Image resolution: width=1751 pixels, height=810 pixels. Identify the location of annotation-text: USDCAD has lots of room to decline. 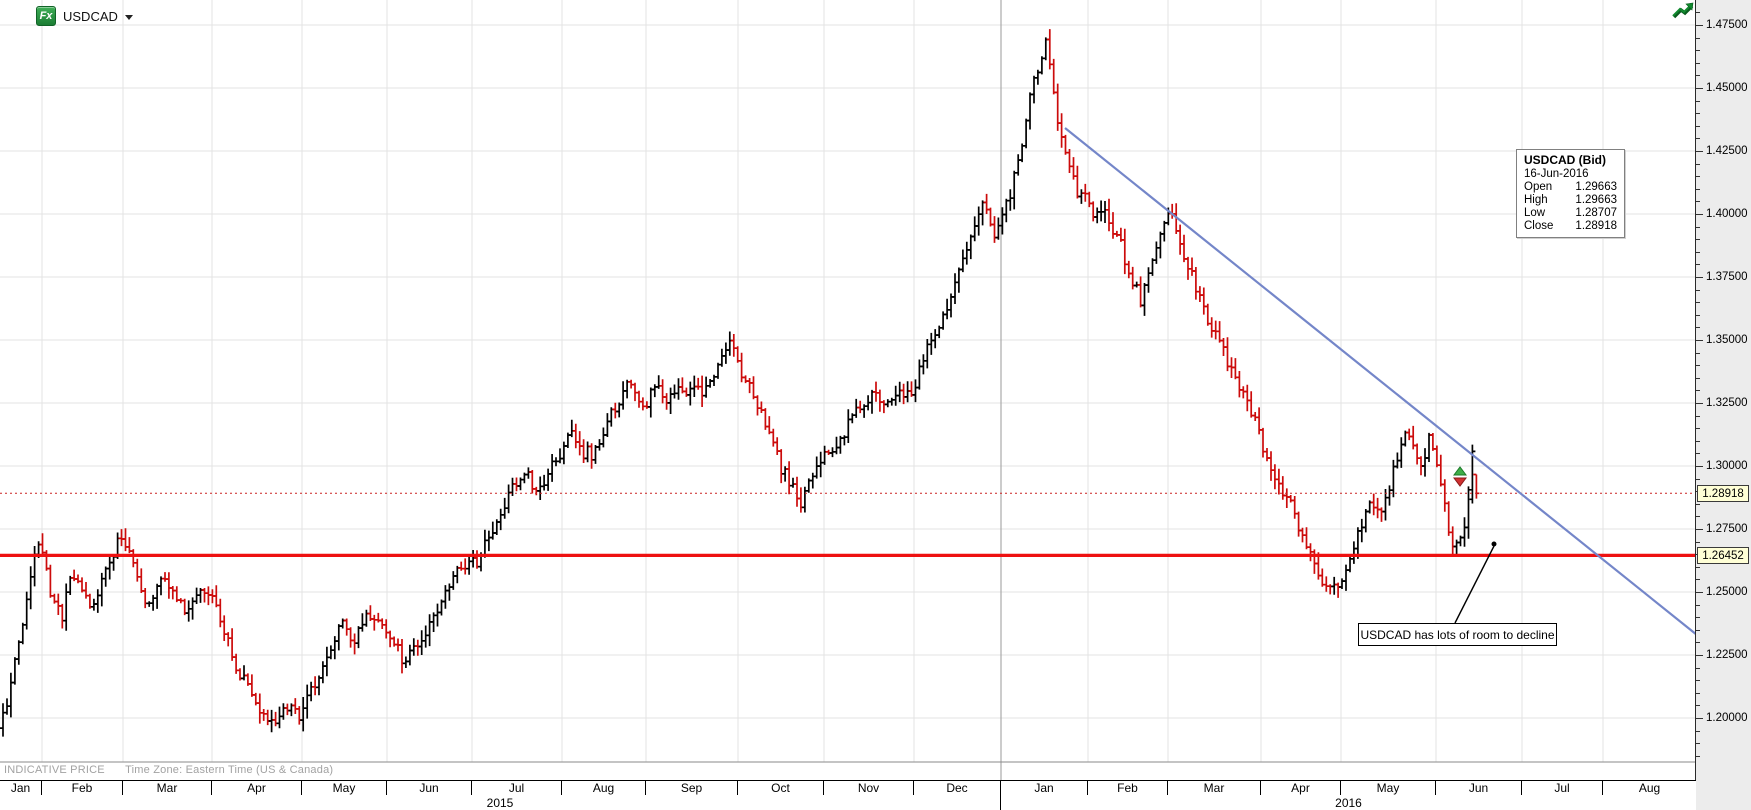
(1457, 634).